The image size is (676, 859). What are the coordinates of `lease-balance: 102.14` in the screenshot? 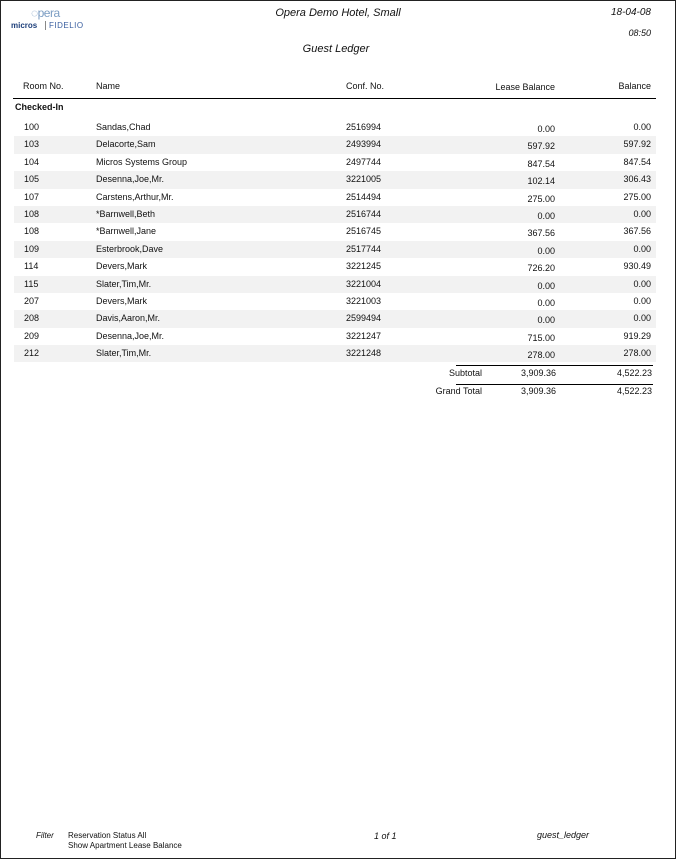 It's located at (541, 181).